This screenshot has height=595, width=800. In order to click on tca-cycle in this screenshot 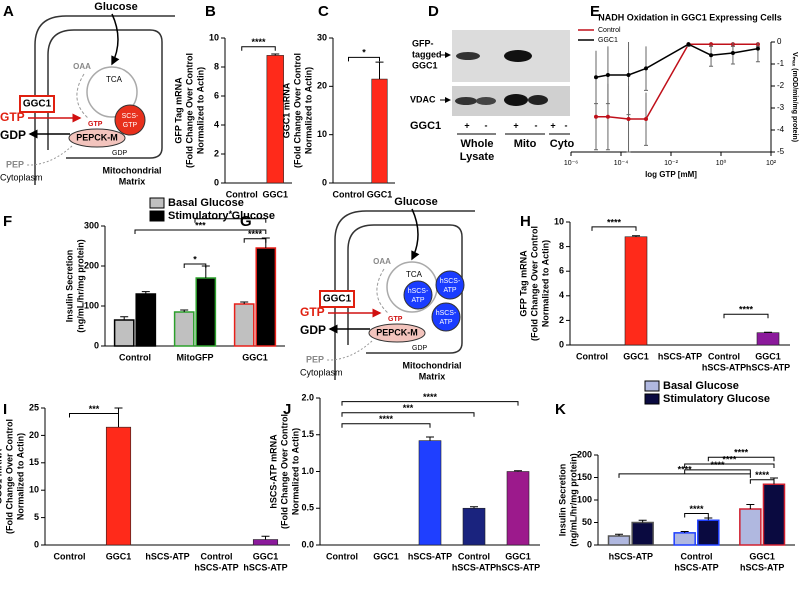, I will do `click(112, 92)`.